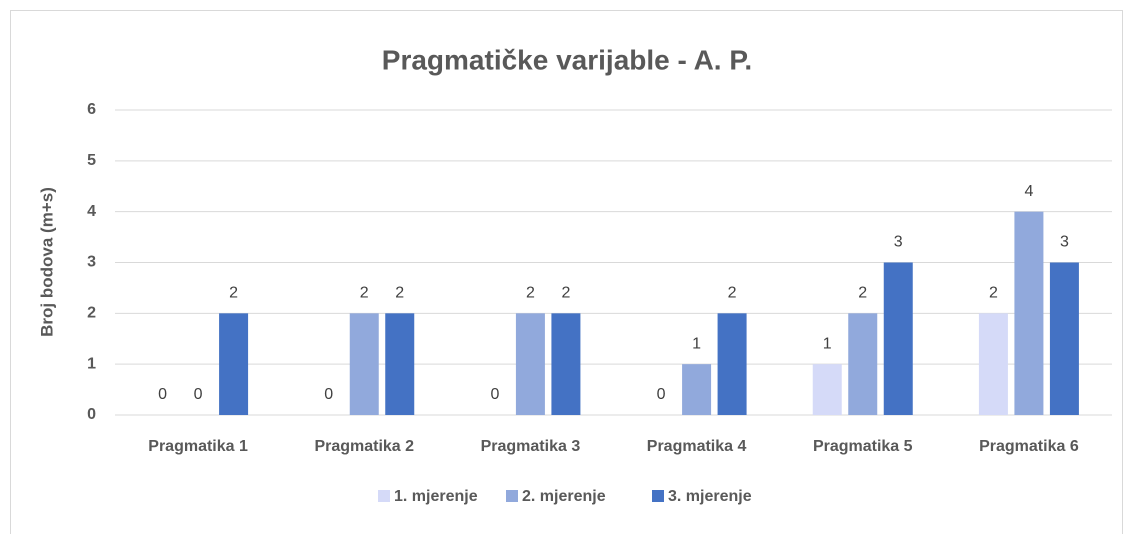 This screenshot has width=1134, height=534. Describe the element at coordinates (567, 59) in the screenshot. I see `chart-title: Pragmatičke varijable - A. P.` at that location.